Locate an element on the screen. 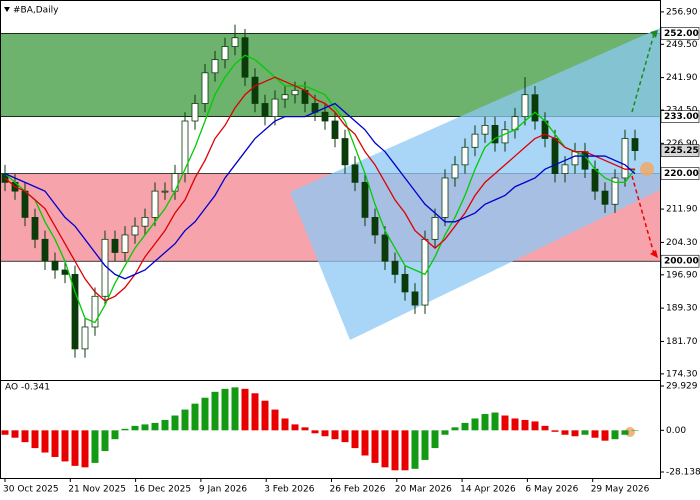 The height and width of the screenshot is (500, 700). up-arrow-head is located at coordinates (654, 34).